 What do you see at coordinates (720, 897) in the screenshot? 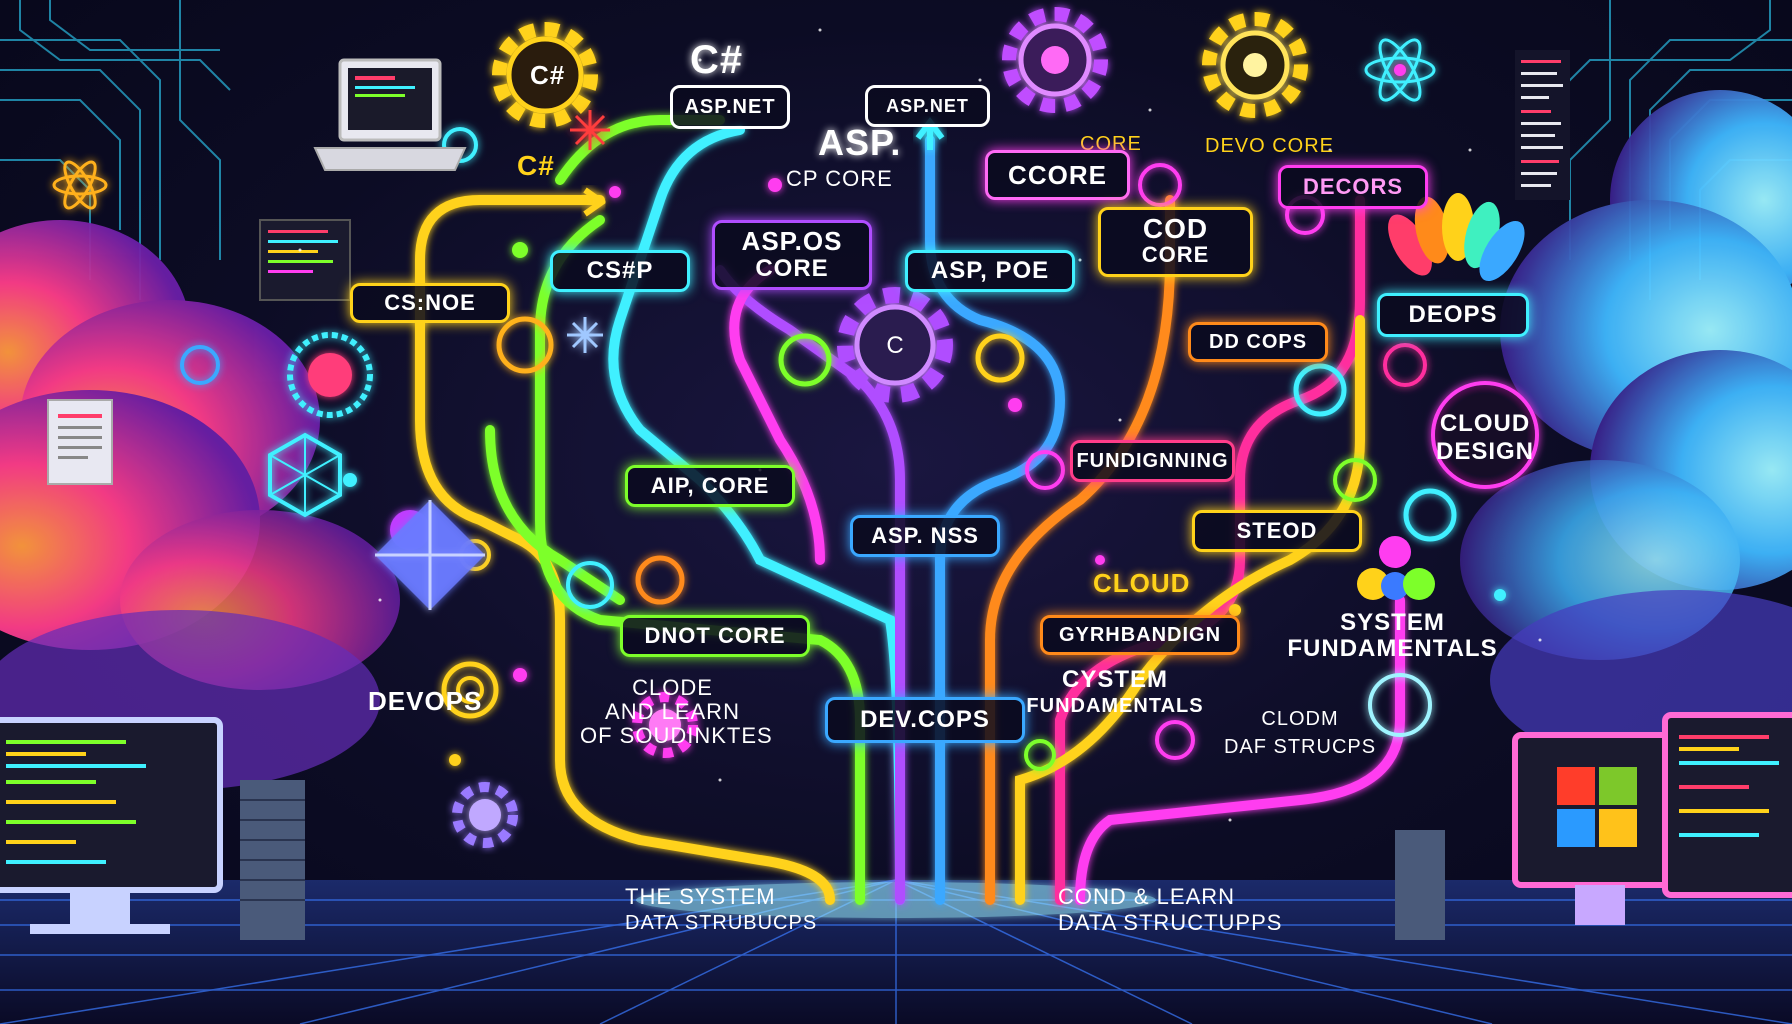
I see `label-the-system-line1: THE SYSTEM` at bounding box center [720, 897].